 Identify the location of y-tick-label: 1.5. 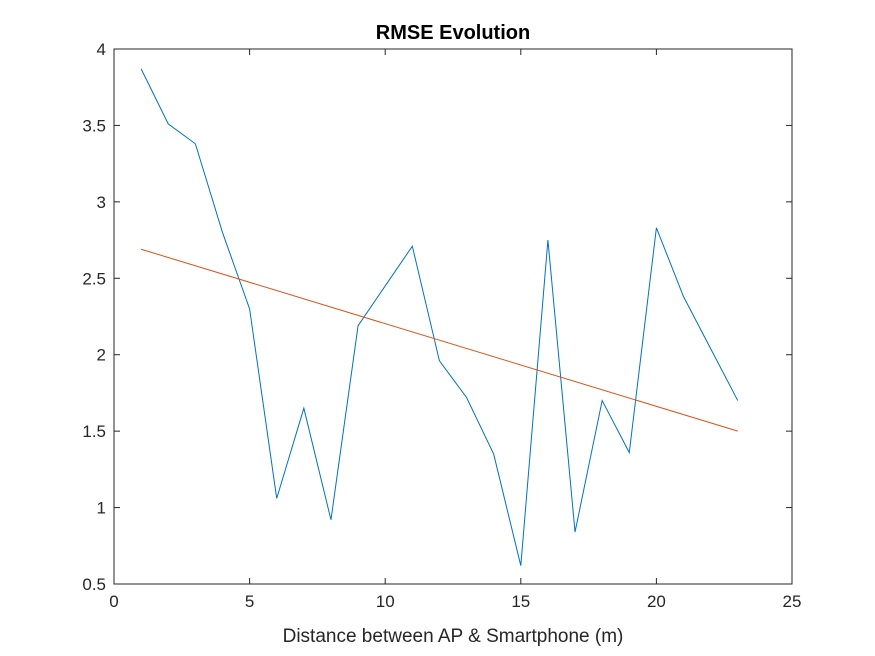
(94, 431).